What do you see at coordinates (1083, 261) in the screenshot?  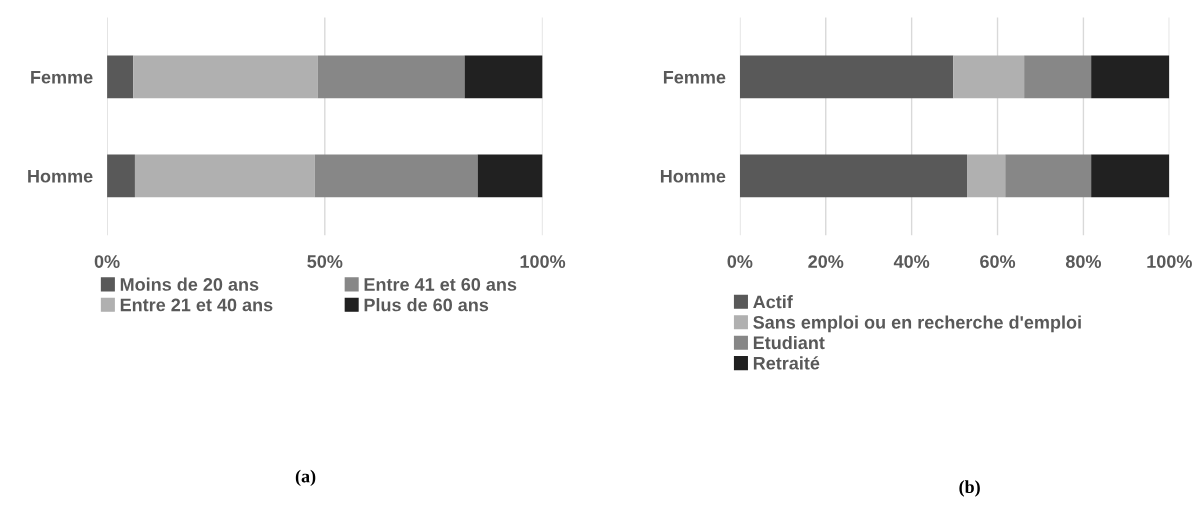 I see `x-tick-label: 80%` at bounding box center [1083, 261].